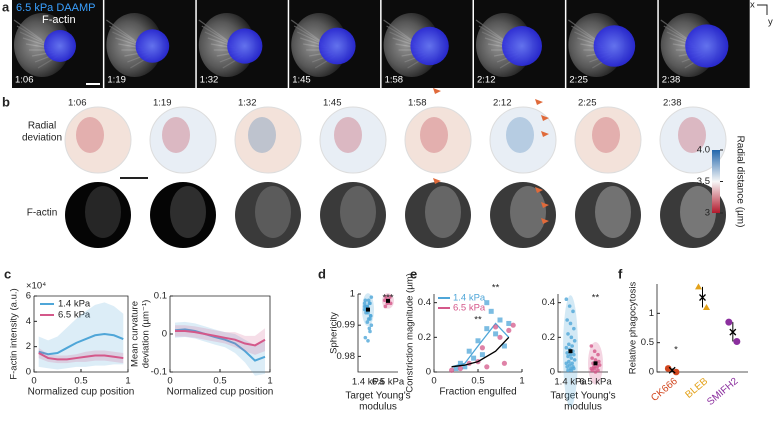  I want to click on y-axis-label: Relative phagocytosis, so click(633, 328).